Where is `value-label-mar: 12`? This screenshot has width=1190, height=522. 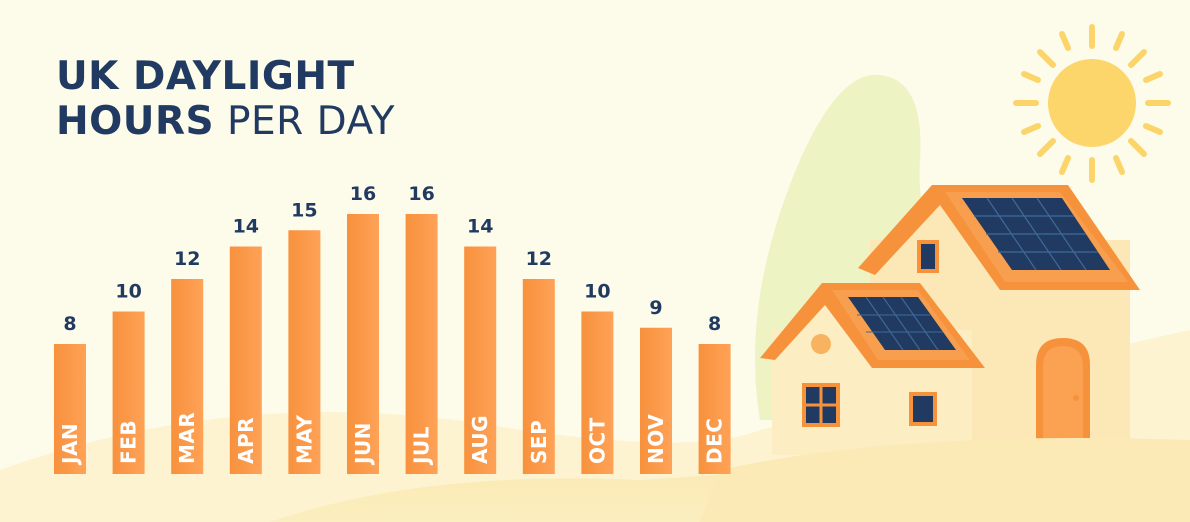
value-label-mar: 12 is located at coordinates (187, 259).